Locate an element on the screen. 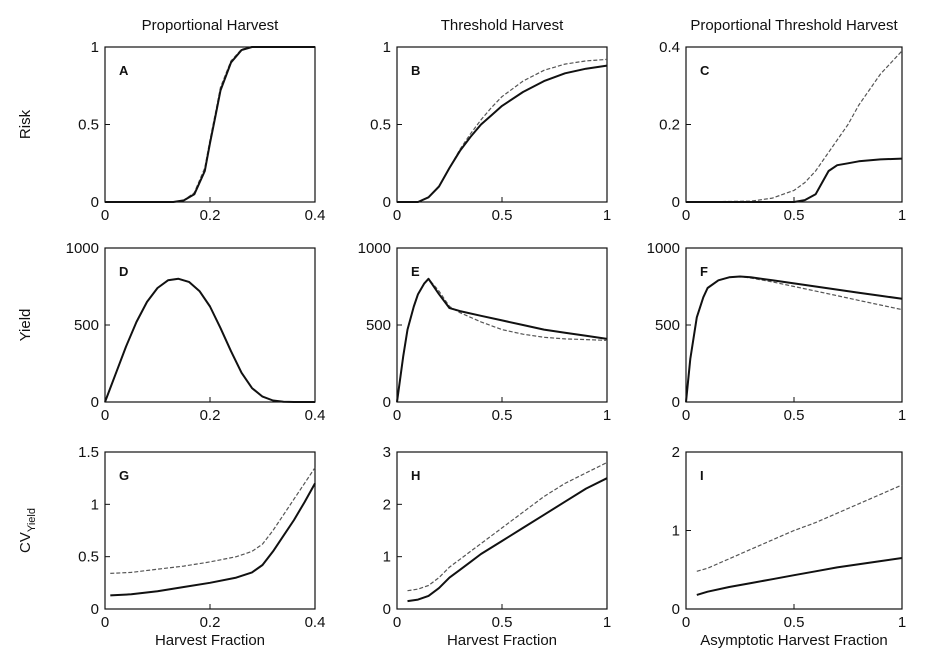  panel-a: 0 0.2 0.4 0 0.5 1 A is located at coordinates (201, 131).